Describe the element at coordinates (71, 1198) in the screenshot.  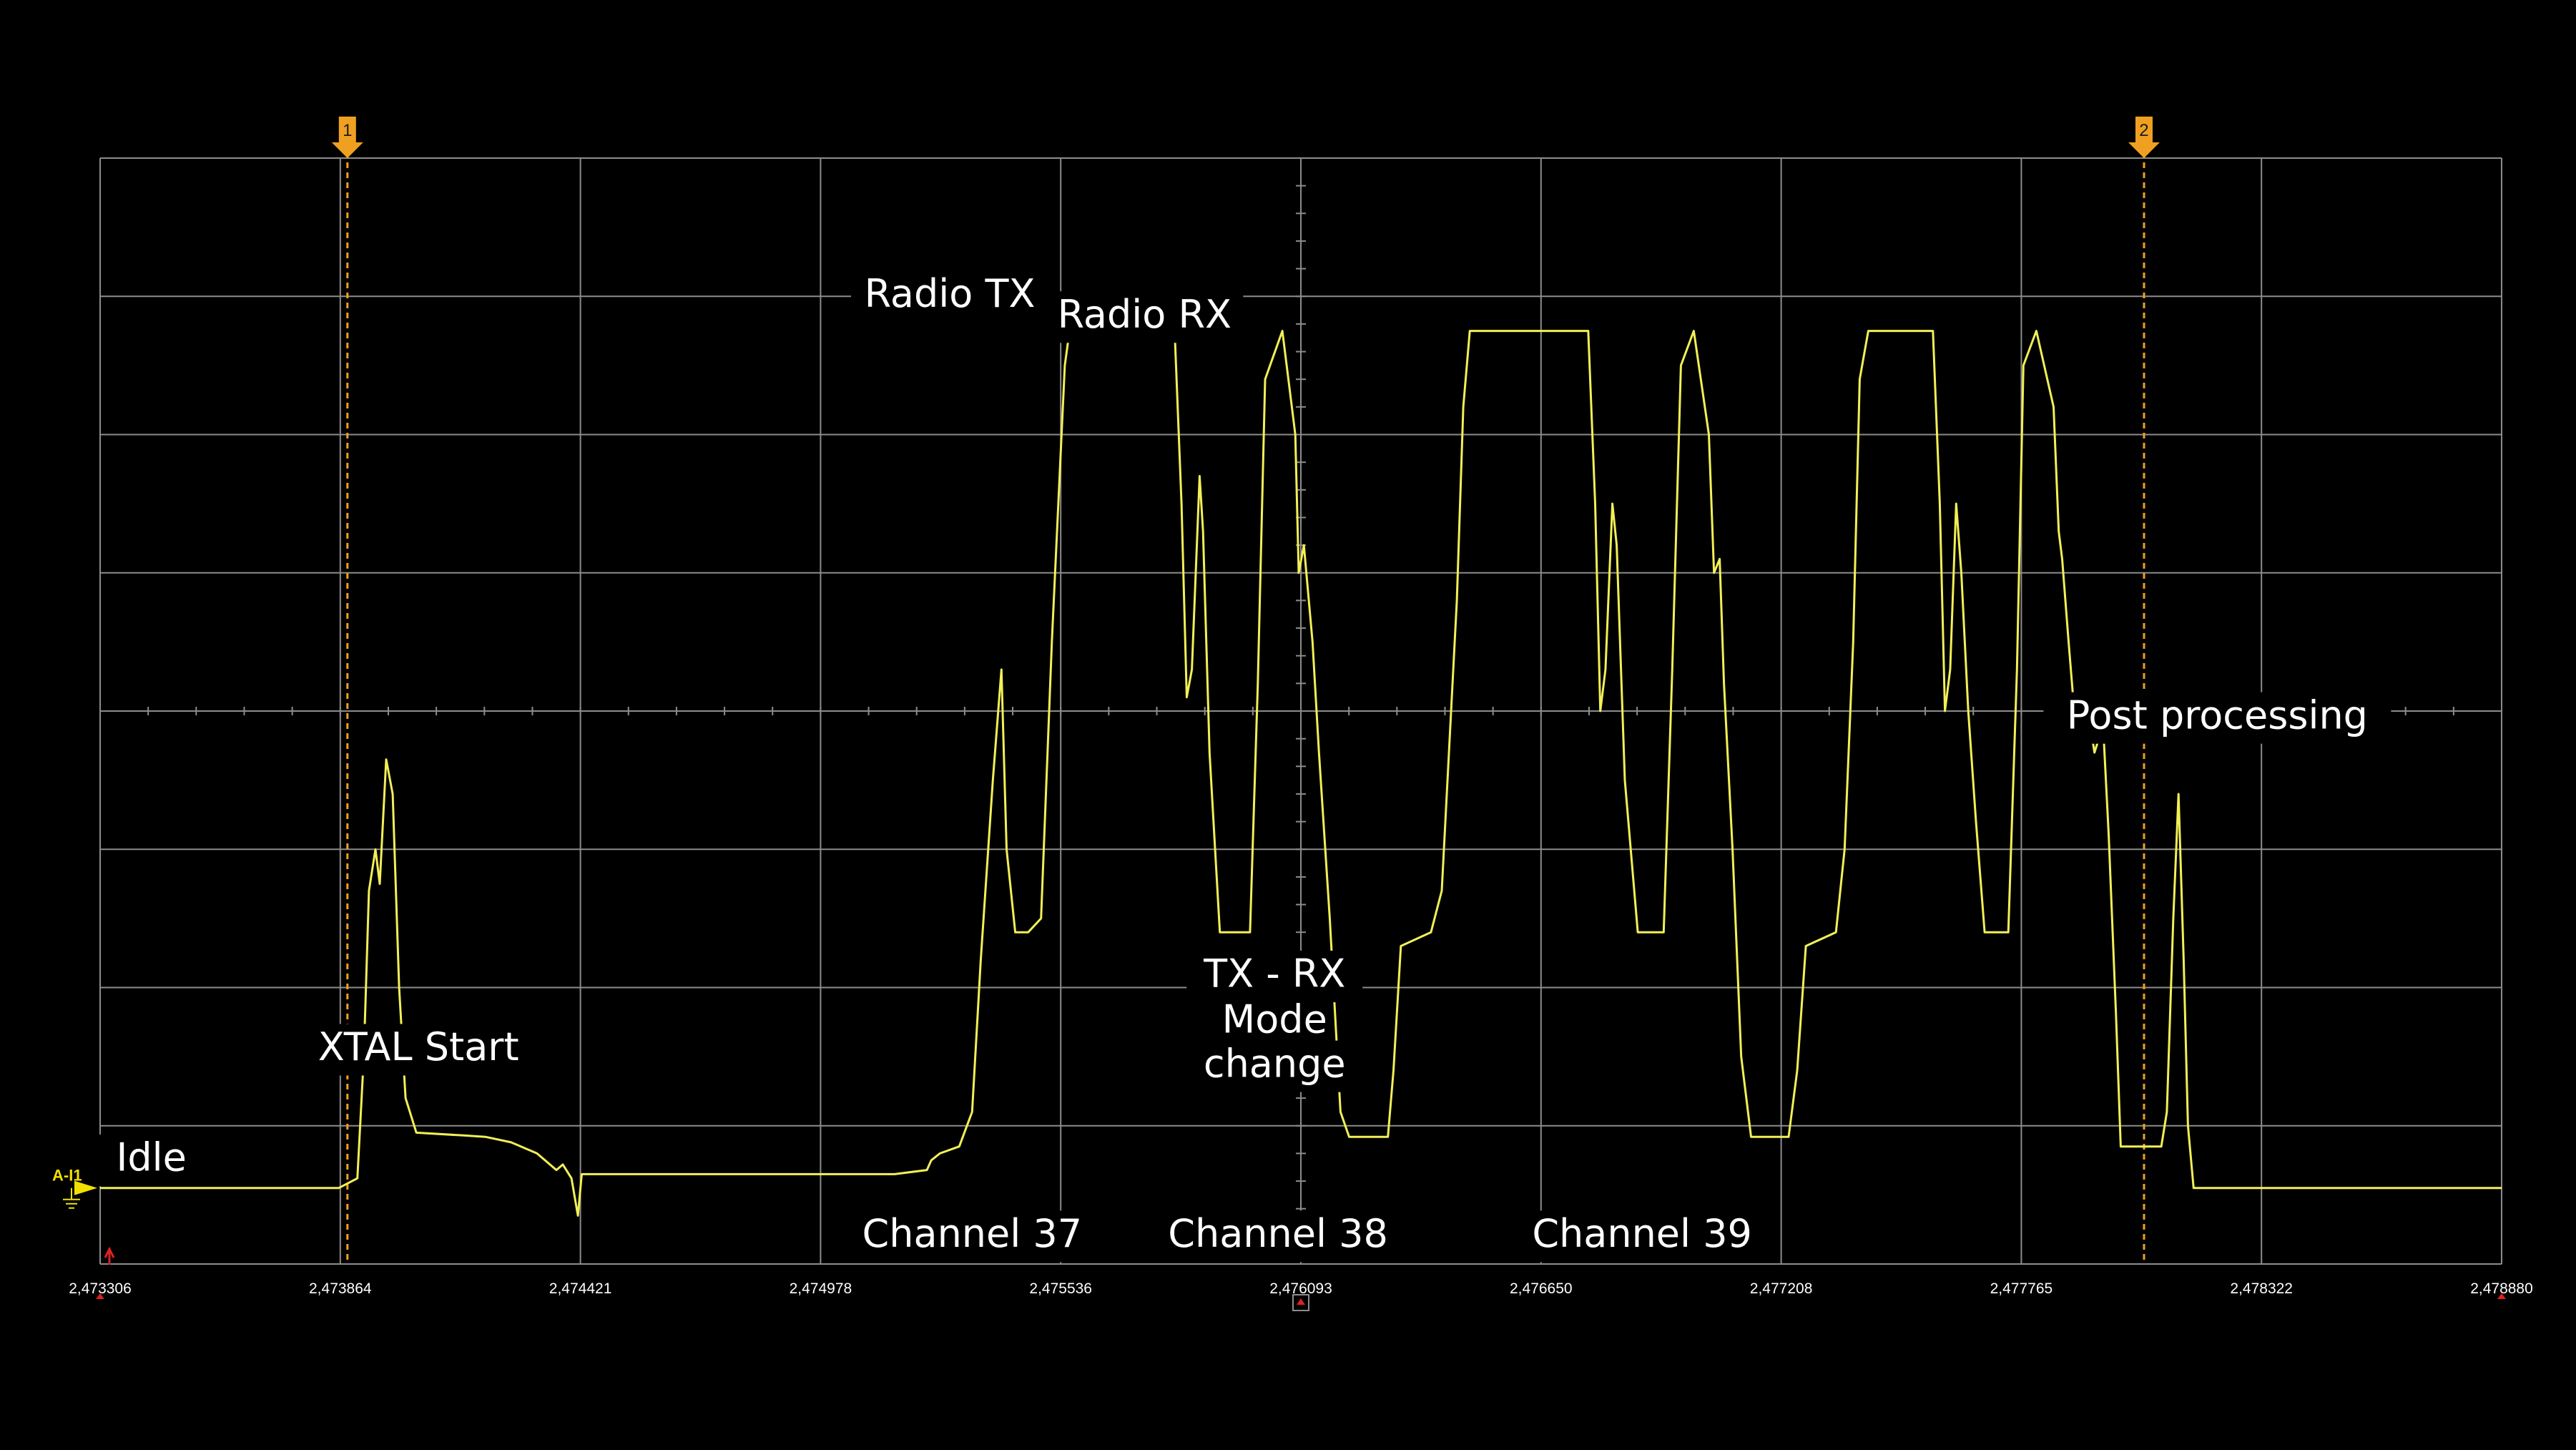
I see `ground-icon` at that location.